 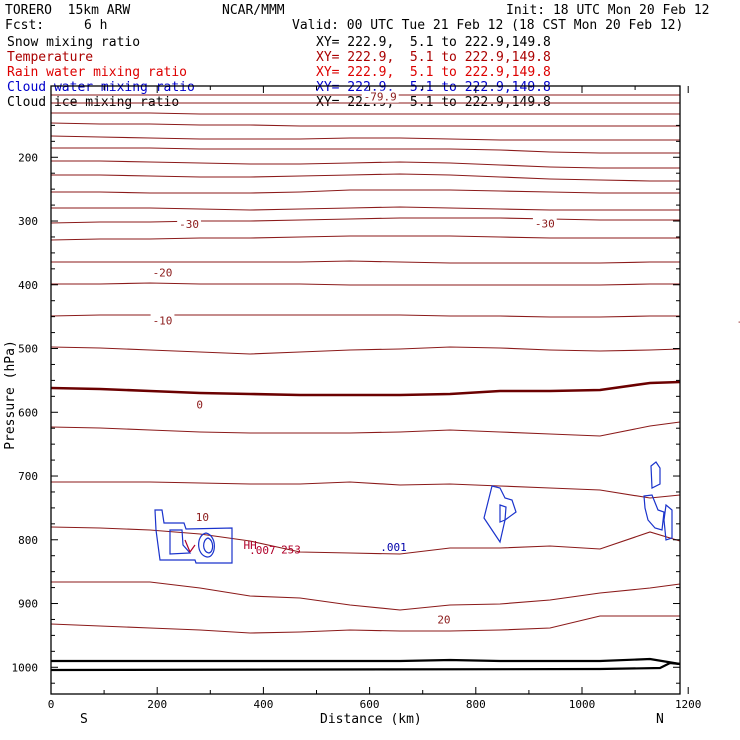 What do you see at coordinates (433, 57) in the screenshot?
I see `legend-temperature-xy: XY= 222.9, 5.1 to 222.9,149.8` at bounding box center [433, 57].